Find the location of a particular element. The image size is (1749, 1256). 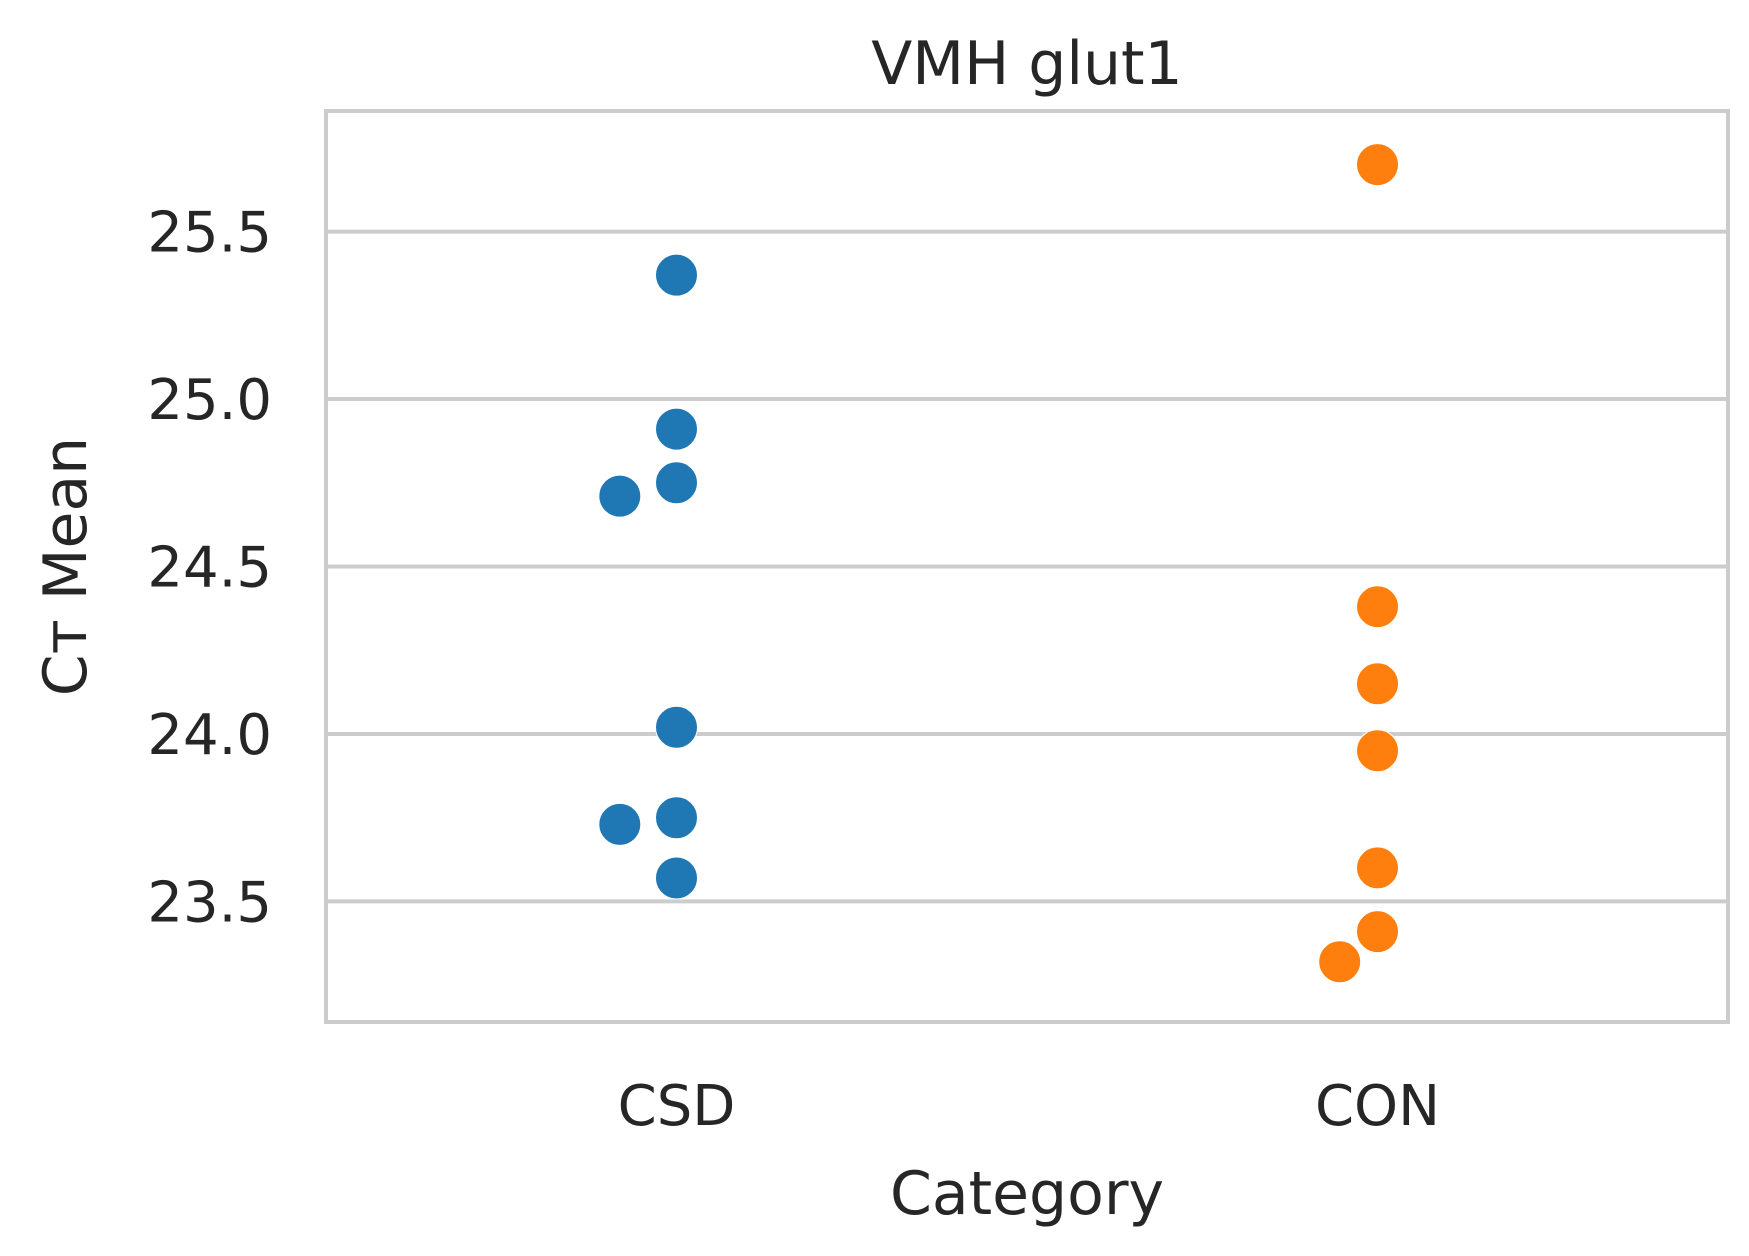

chart-title: VMH glut1 is located at coordinates (1026, 64).